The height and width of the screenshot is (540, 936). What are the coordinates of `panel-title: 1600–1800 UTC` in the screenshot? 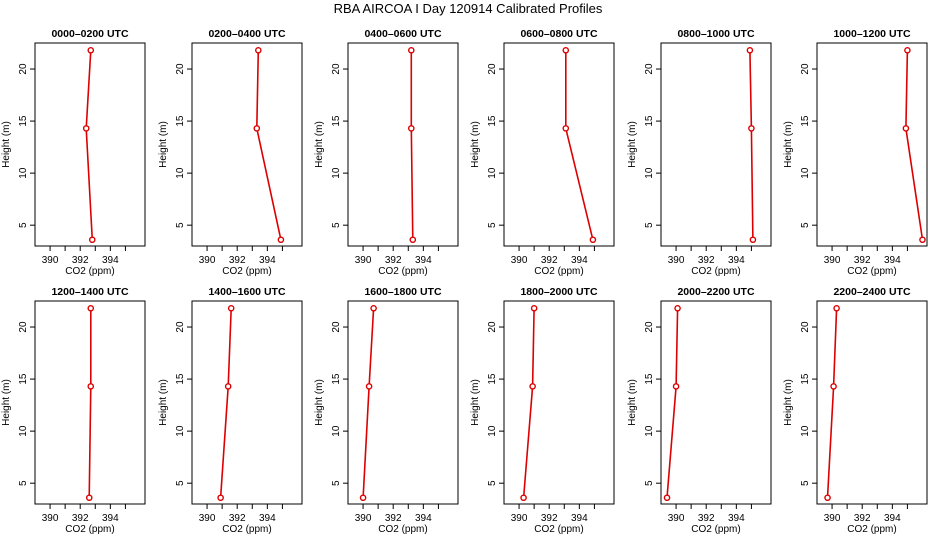 It's located at (402, 292).